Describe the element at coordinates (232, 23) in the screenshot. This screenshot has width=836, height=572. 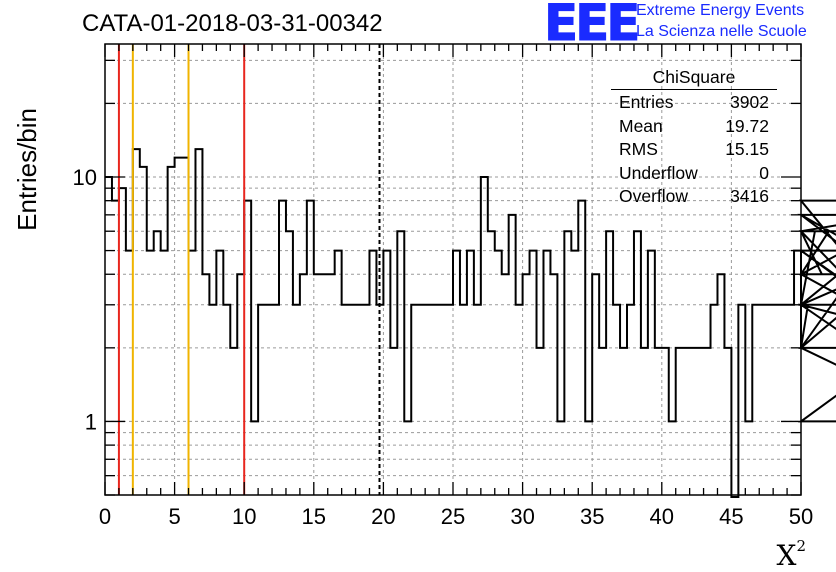
I see `chart-title: CATA-01-2018-03-31-00342` at that location.